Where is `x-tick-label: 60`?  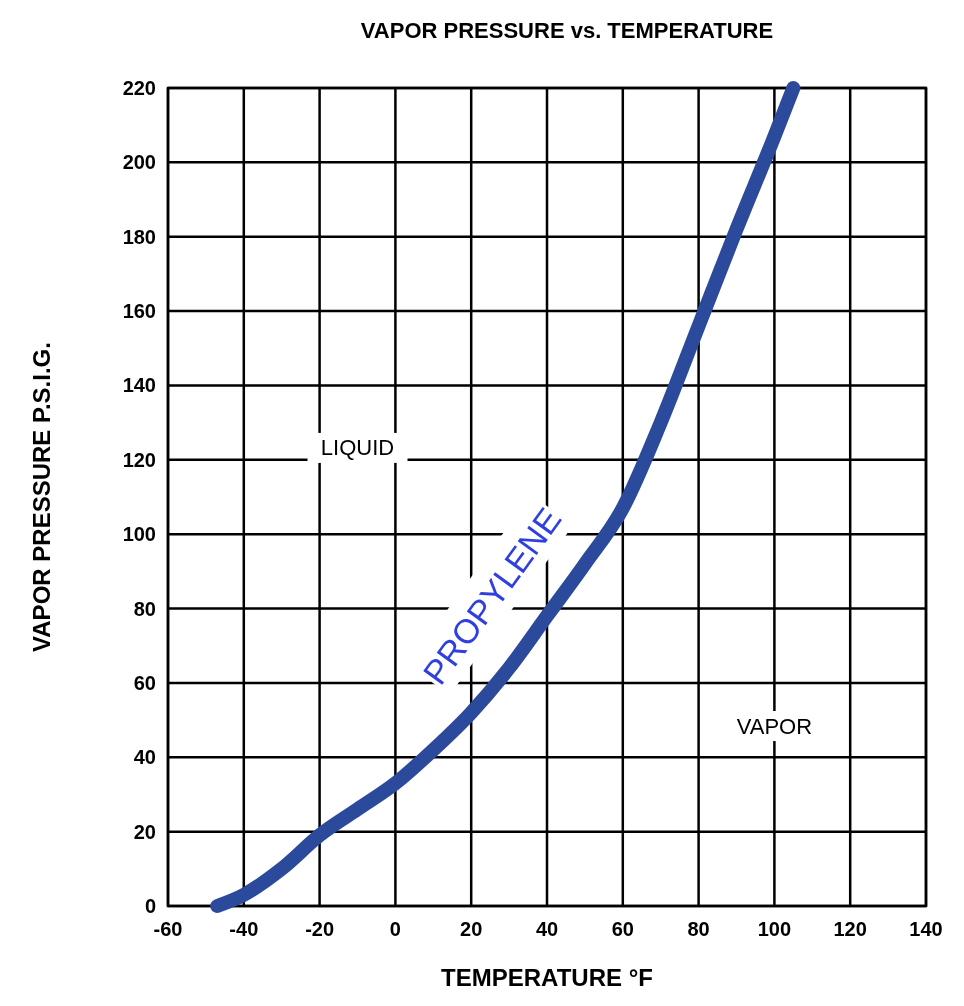 x-tick-label: 60 is located at coordinates (622, 929).